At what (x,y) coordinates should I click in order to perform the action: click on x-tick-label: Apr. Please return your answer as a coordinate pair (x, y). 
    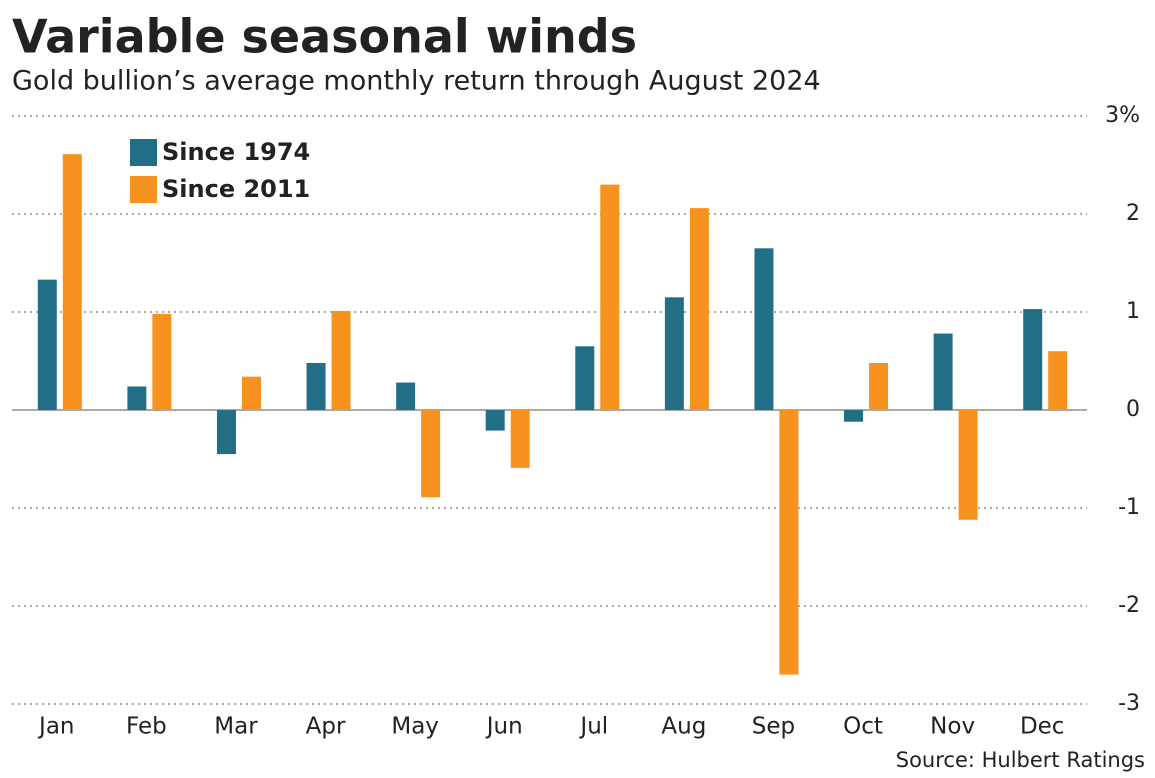
    Looking at the image, I should click on (326, 727).